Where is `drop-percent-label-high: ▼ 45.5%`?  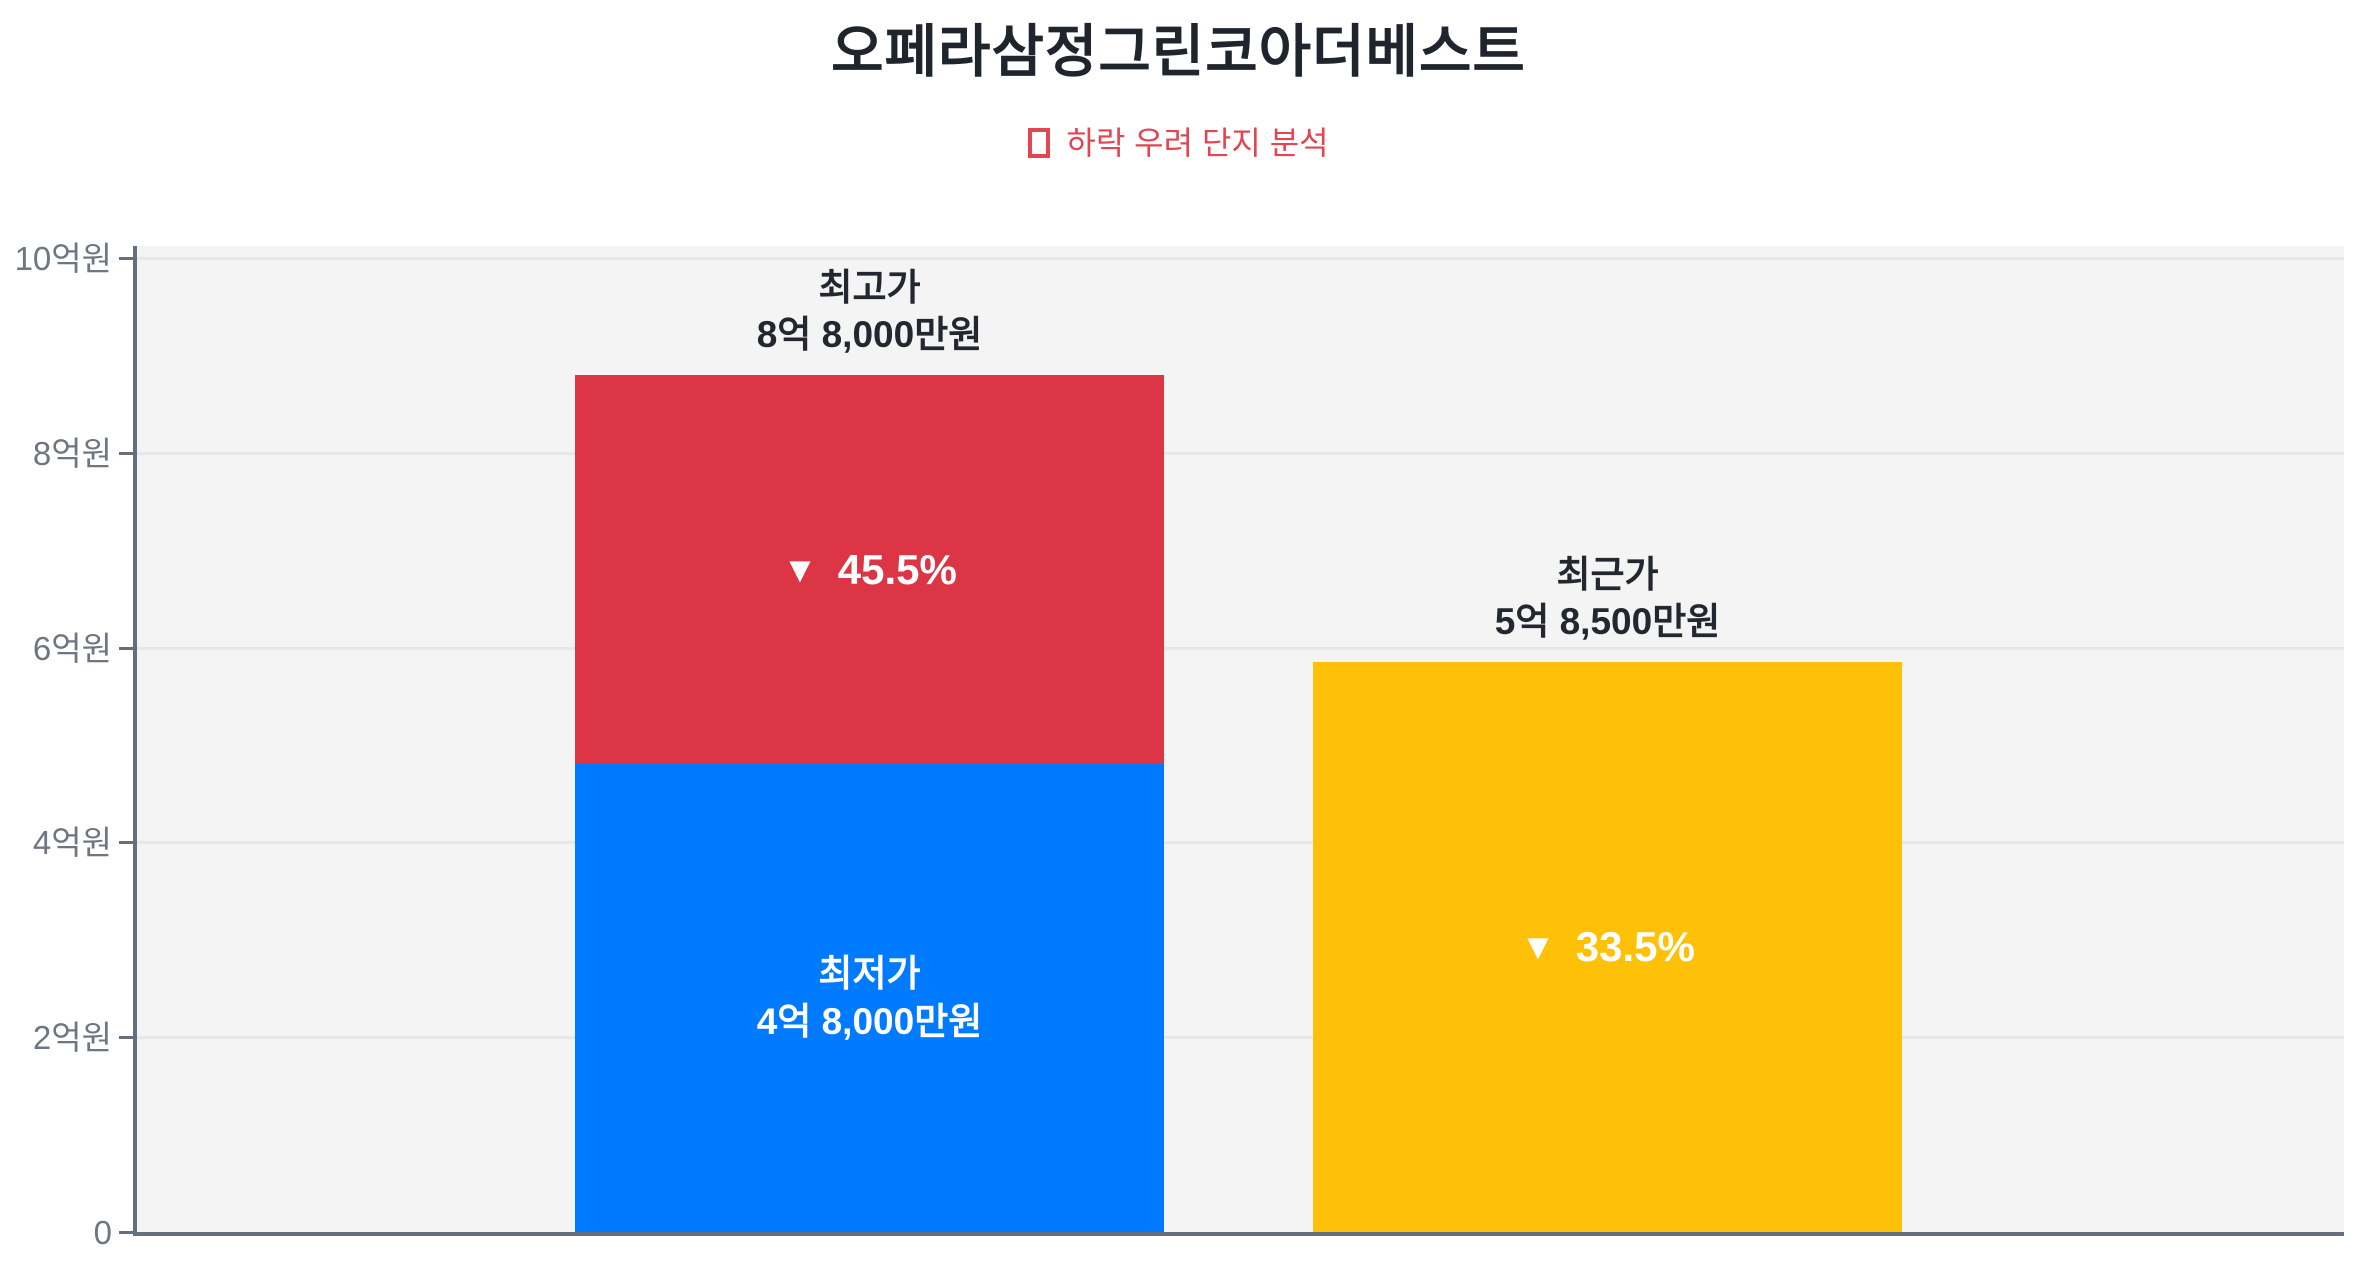
drop-percent-label-high: ▼ 45.5% is located at coordinates (869, 570).